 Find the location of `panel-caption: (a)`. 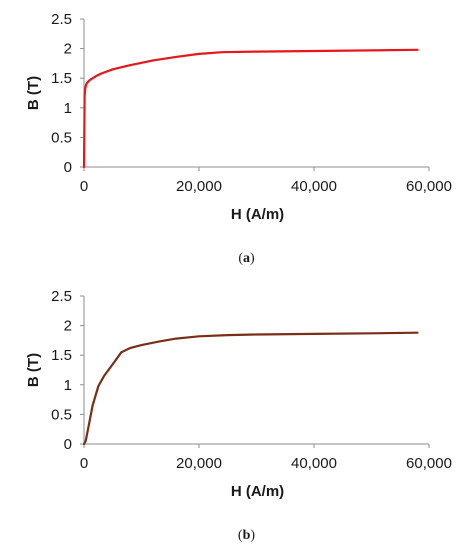

panel-caption: (a) is located at coordinates (246, 258).